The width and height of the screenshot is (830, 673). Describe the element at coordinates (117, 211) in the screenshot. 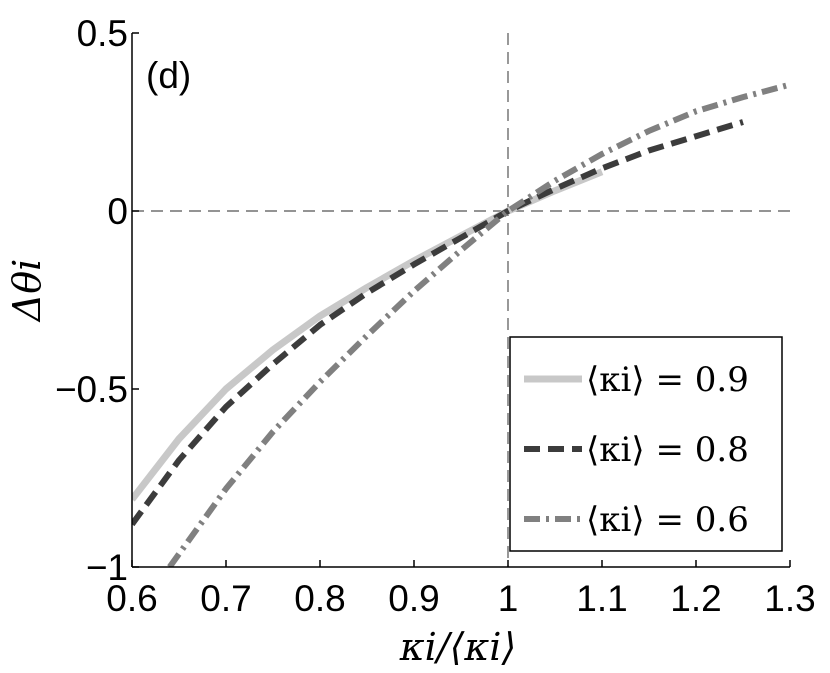

I see `y-tick-label: 0` at that location.